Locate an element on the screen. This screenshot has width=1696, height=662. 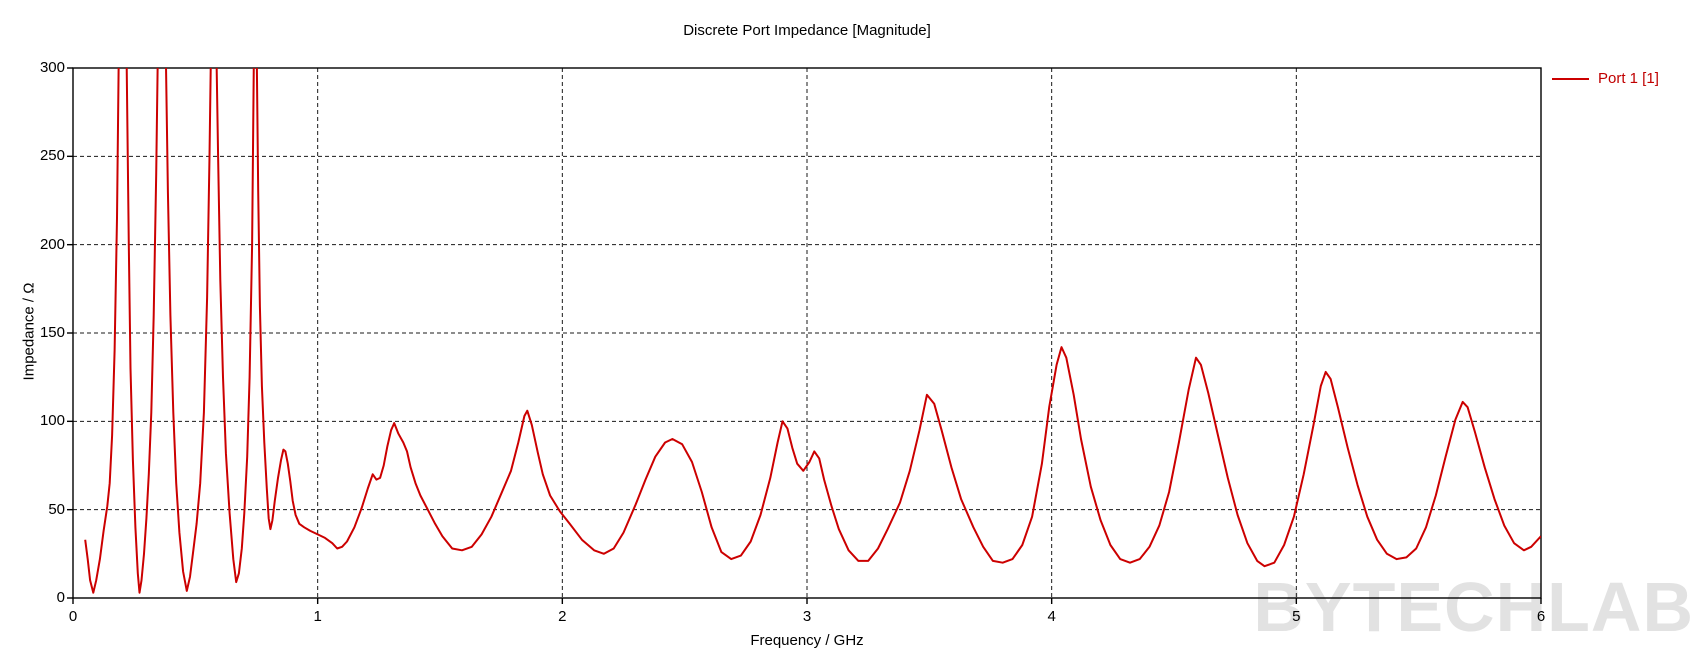
y-tick-label: 50 is located at coordinates (56, 509).